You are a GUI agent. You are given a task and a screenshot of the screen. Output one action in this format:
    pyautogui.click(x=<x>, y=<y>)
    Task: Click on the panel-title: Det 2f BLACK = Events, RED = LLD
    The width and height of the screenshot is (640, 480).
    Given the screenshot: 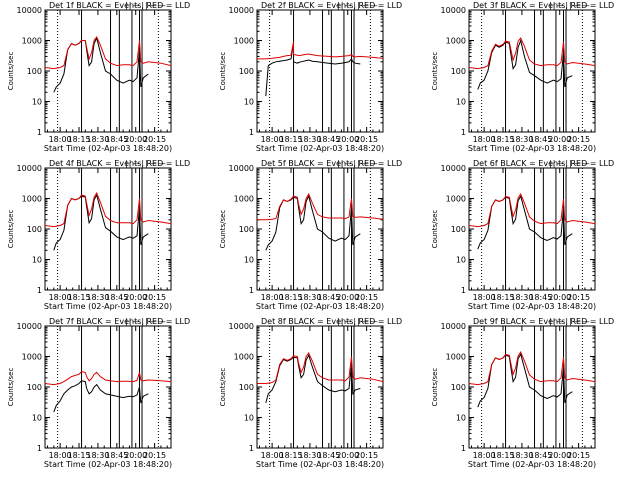 What is the action you would take?
    pyautogui.click(x=331, y=5)
    